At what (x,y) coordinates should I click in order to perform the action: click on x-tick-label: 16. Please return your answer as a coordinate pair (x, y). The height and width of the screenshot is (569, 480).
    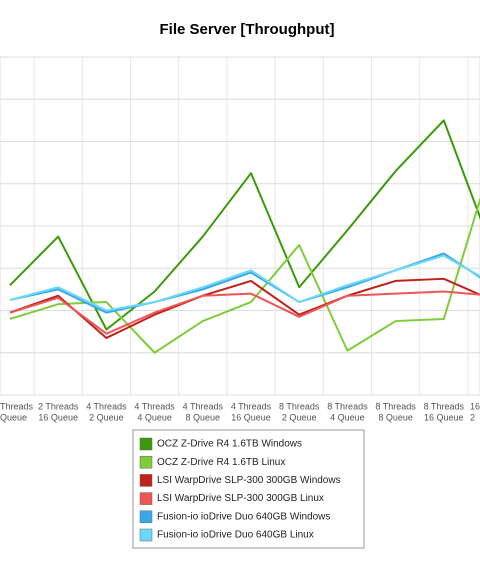
    Looking at the image, I should click on (475, 406).